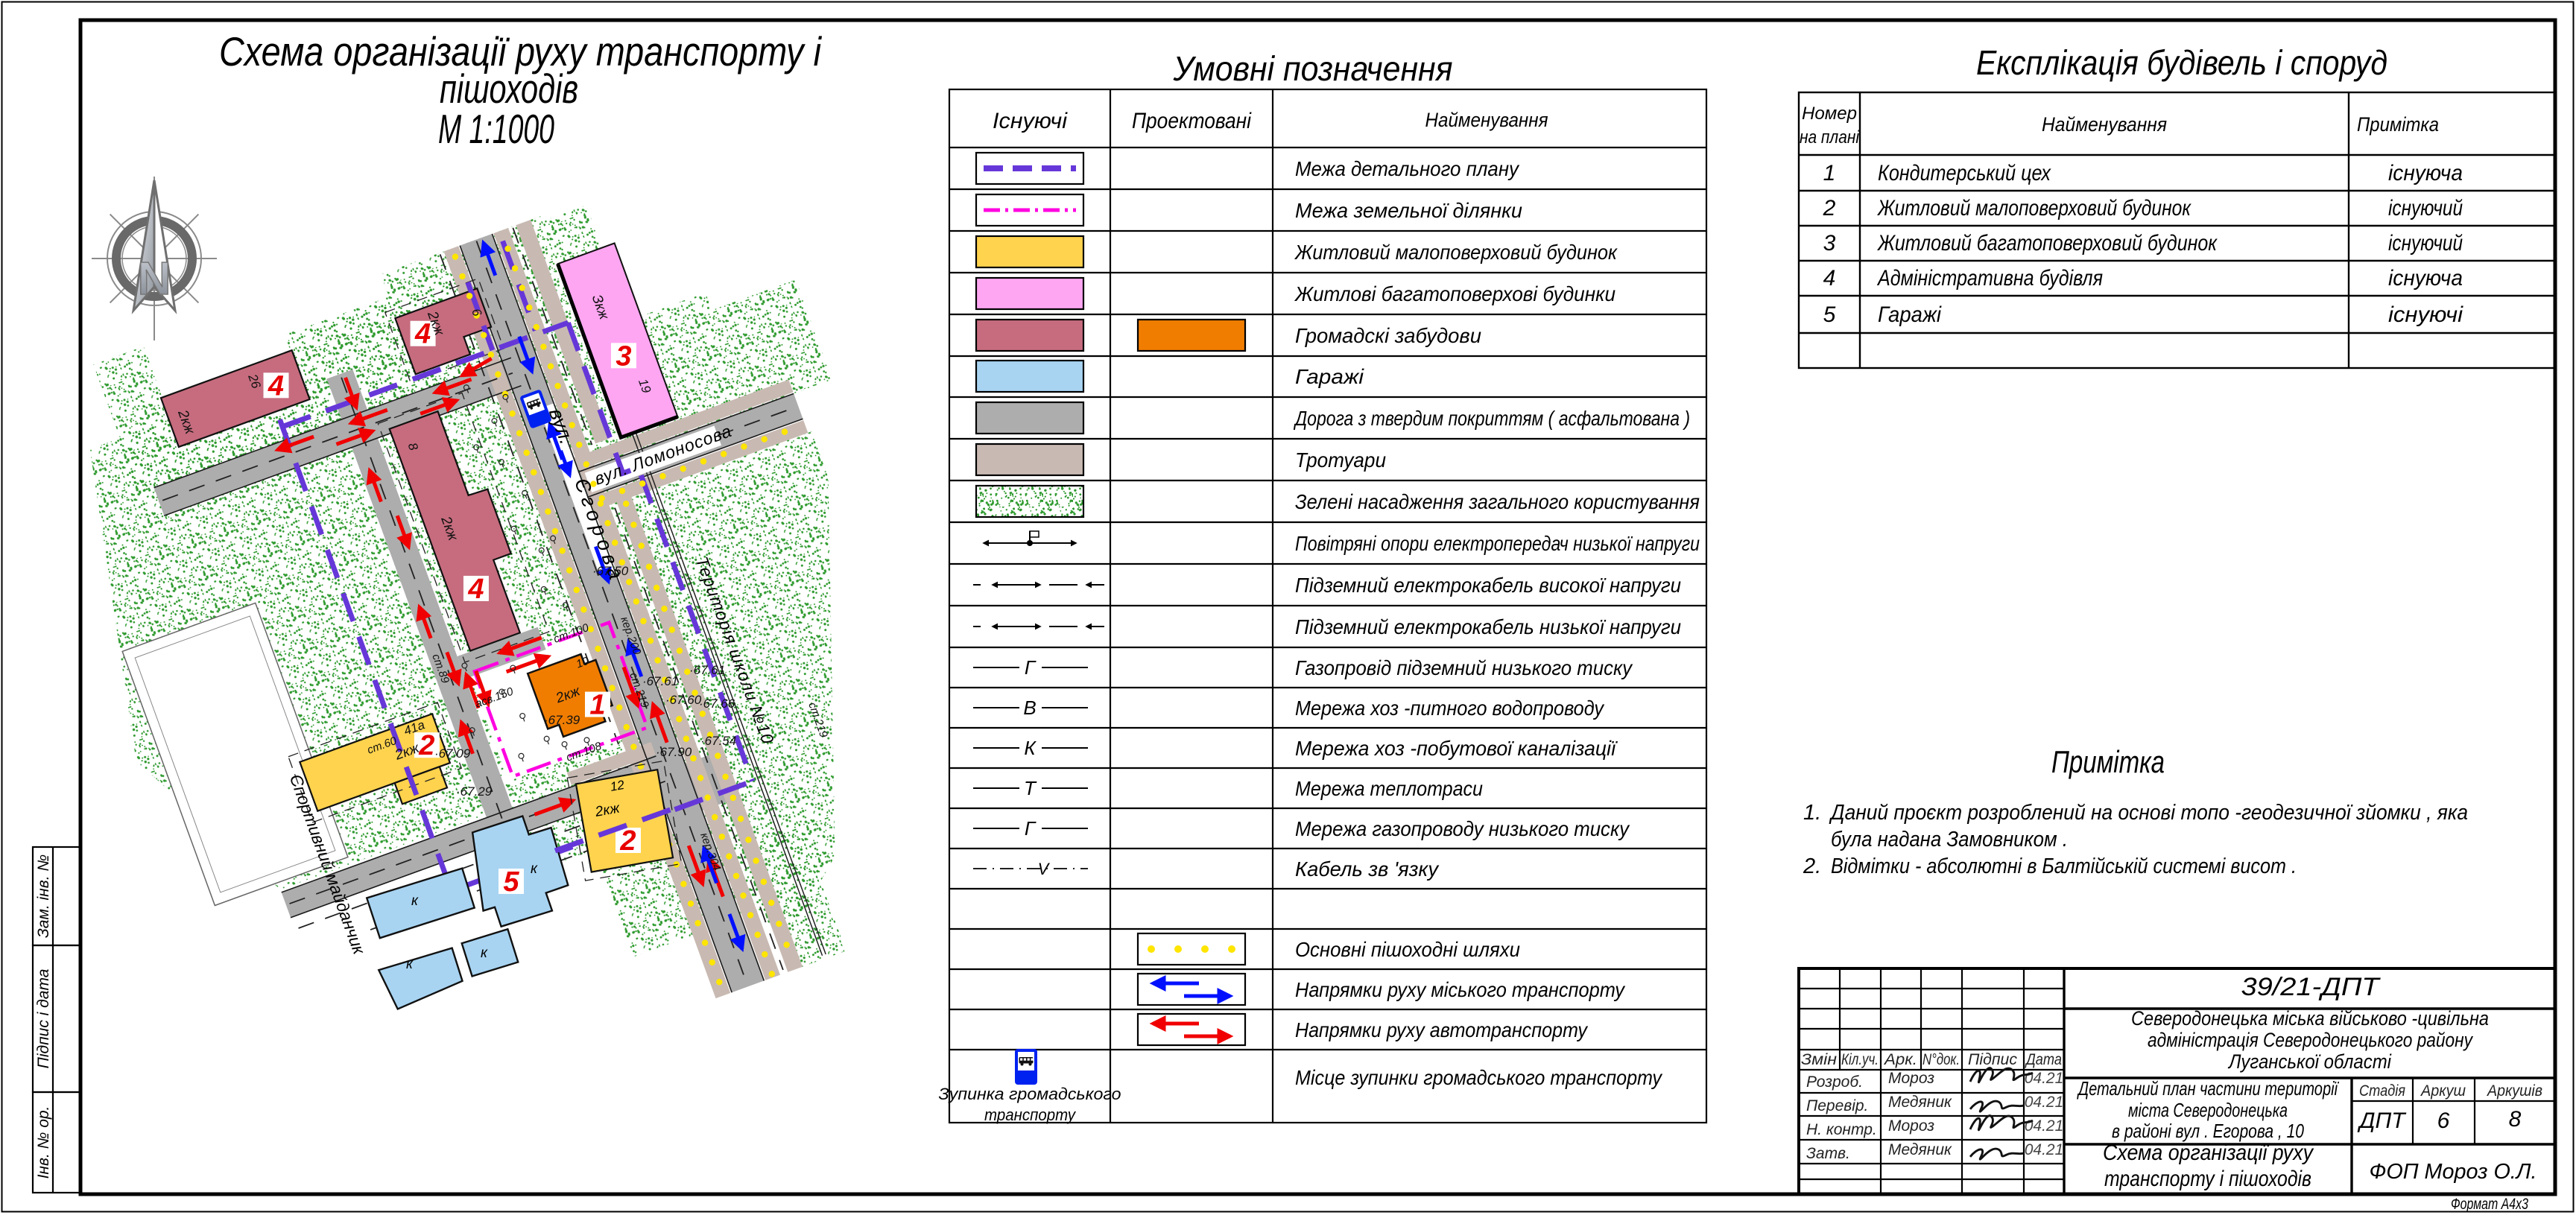 This screenshot has width=2576, height=1218. What do you see at coordinates (1841, 1129) in the screenshot?
I see `svg-text: Н. контр.` at bounding box center [1841, 1129].